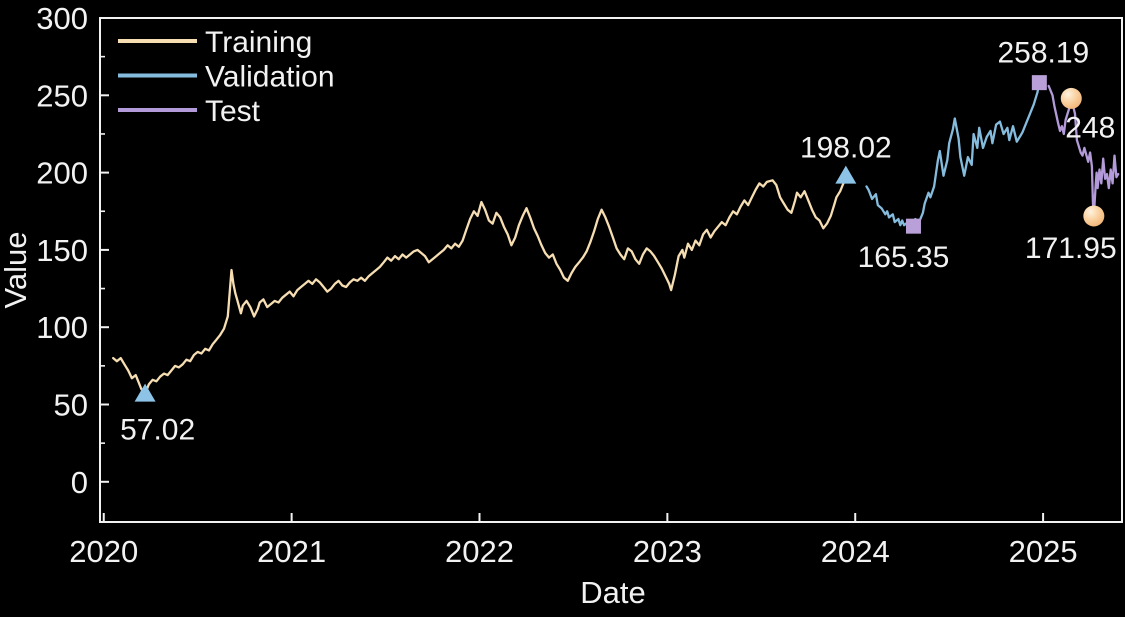 The image size is (1125, 617). I want to click on legend-item-test: Test, so click(189, 111).